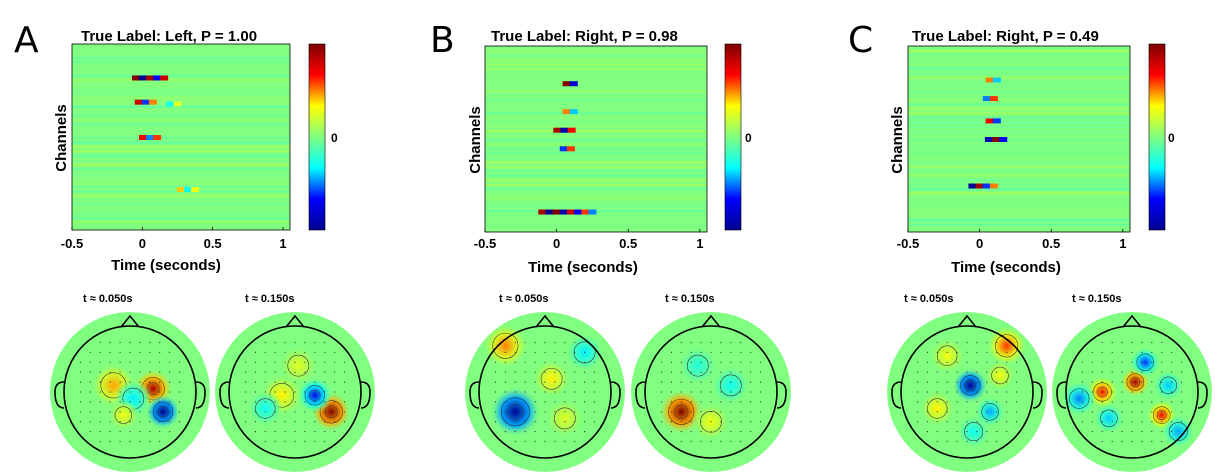 This screenshot has height=472, width=1215. I want to click on panel-letter-A: A, so click(26, 40).